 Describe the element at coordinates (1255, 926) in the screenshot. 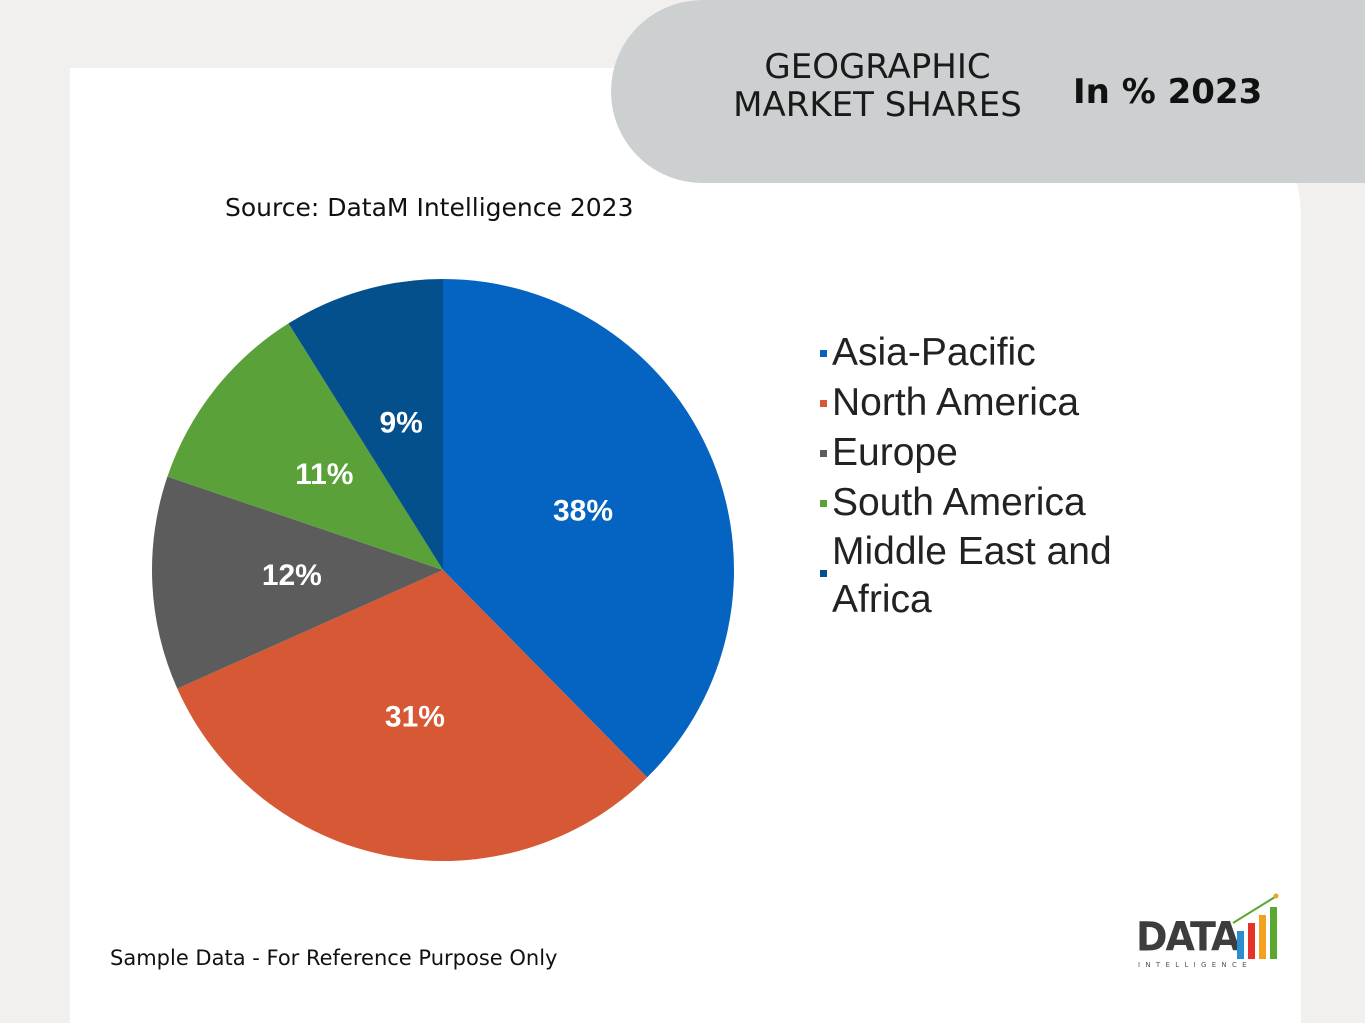

I see `bar-chart-logo-icon` at that location.